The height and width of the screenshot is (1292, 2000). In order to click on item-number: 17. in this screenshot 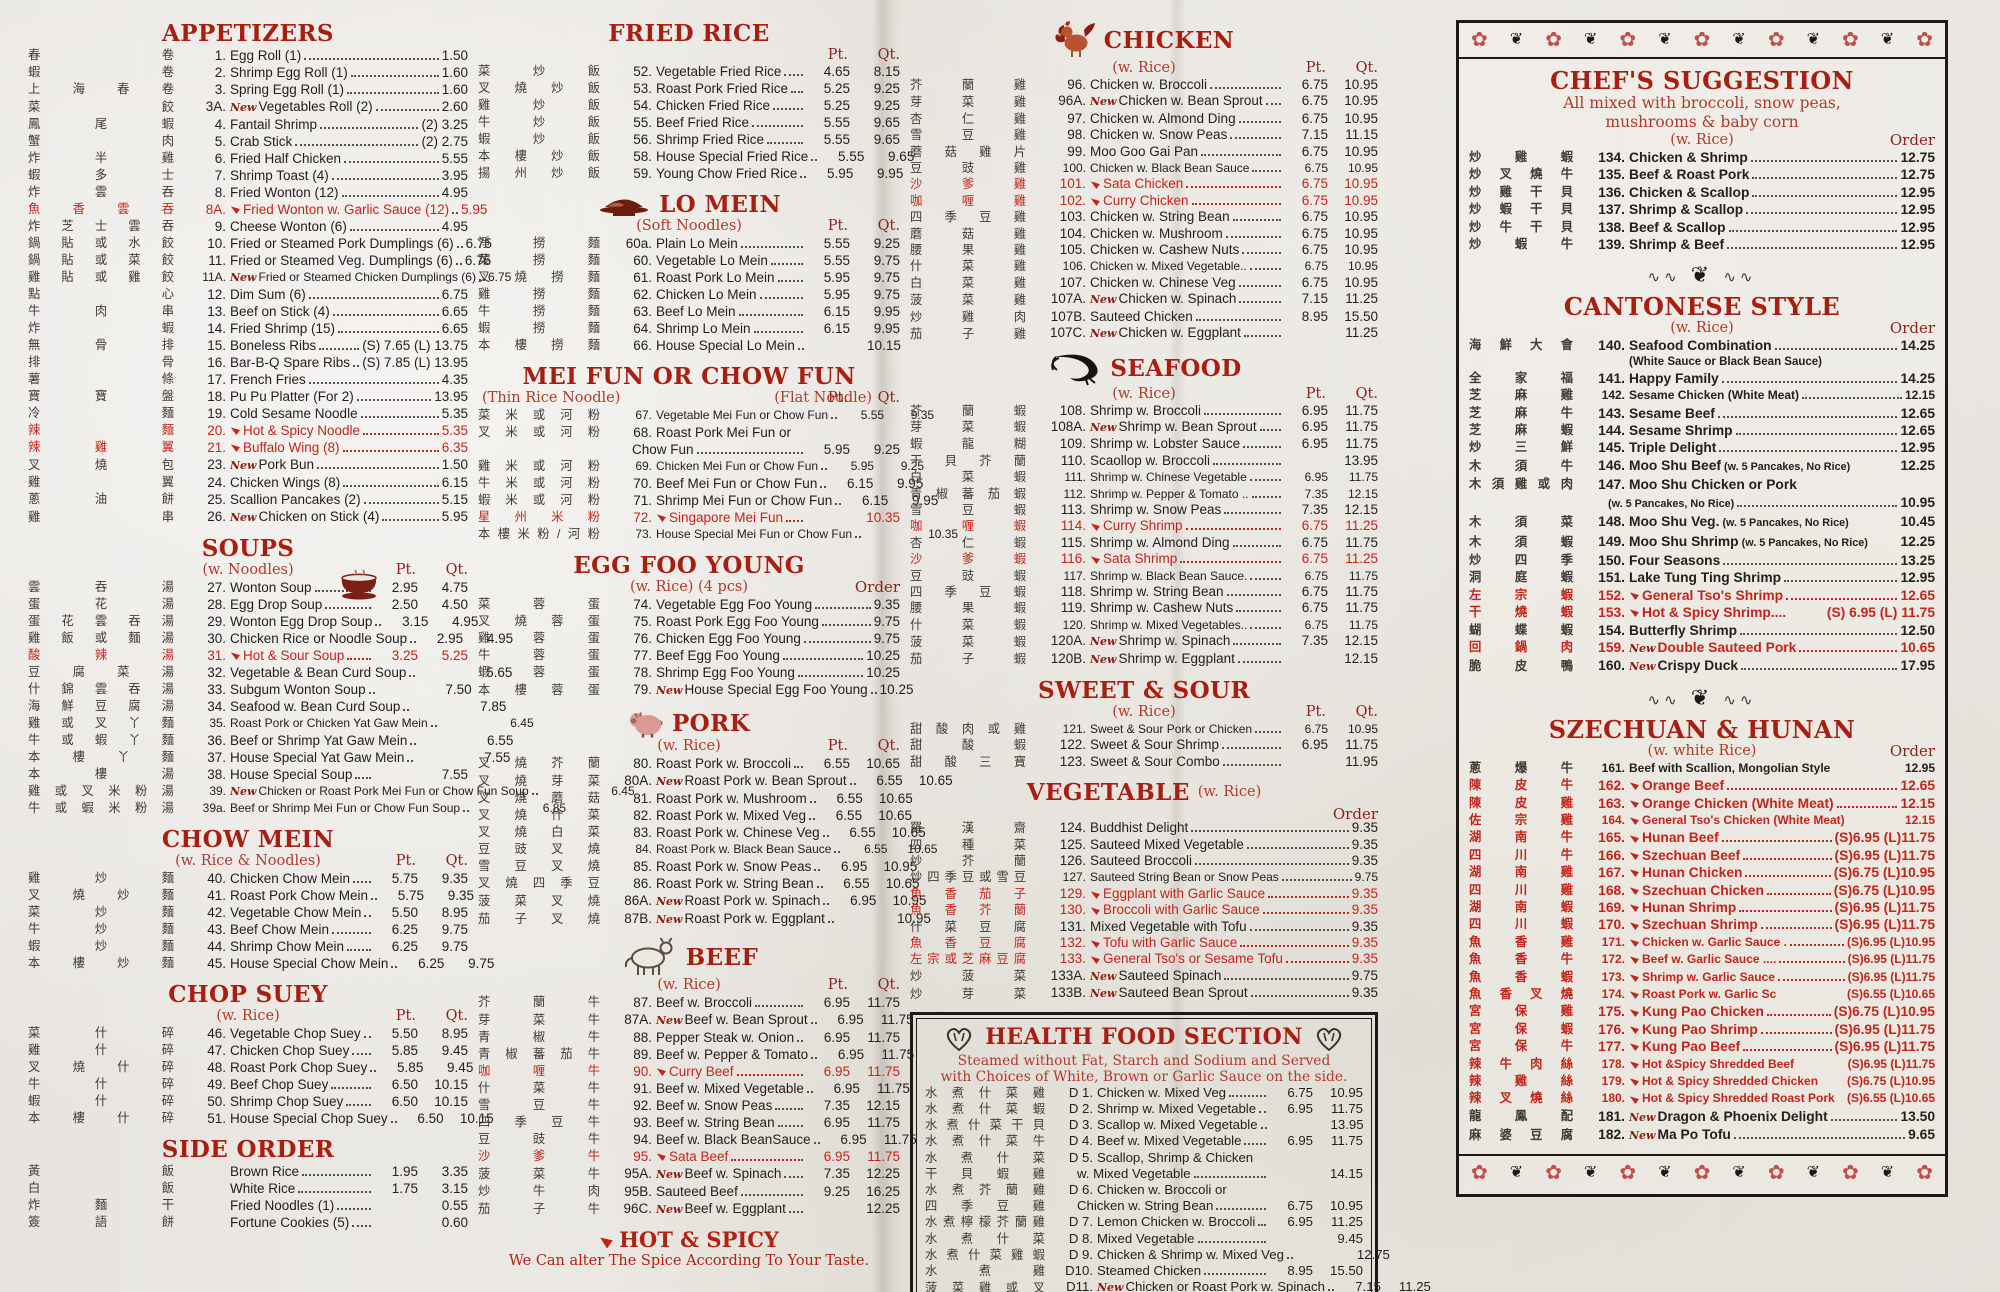, I will do `click(216, 379)`.